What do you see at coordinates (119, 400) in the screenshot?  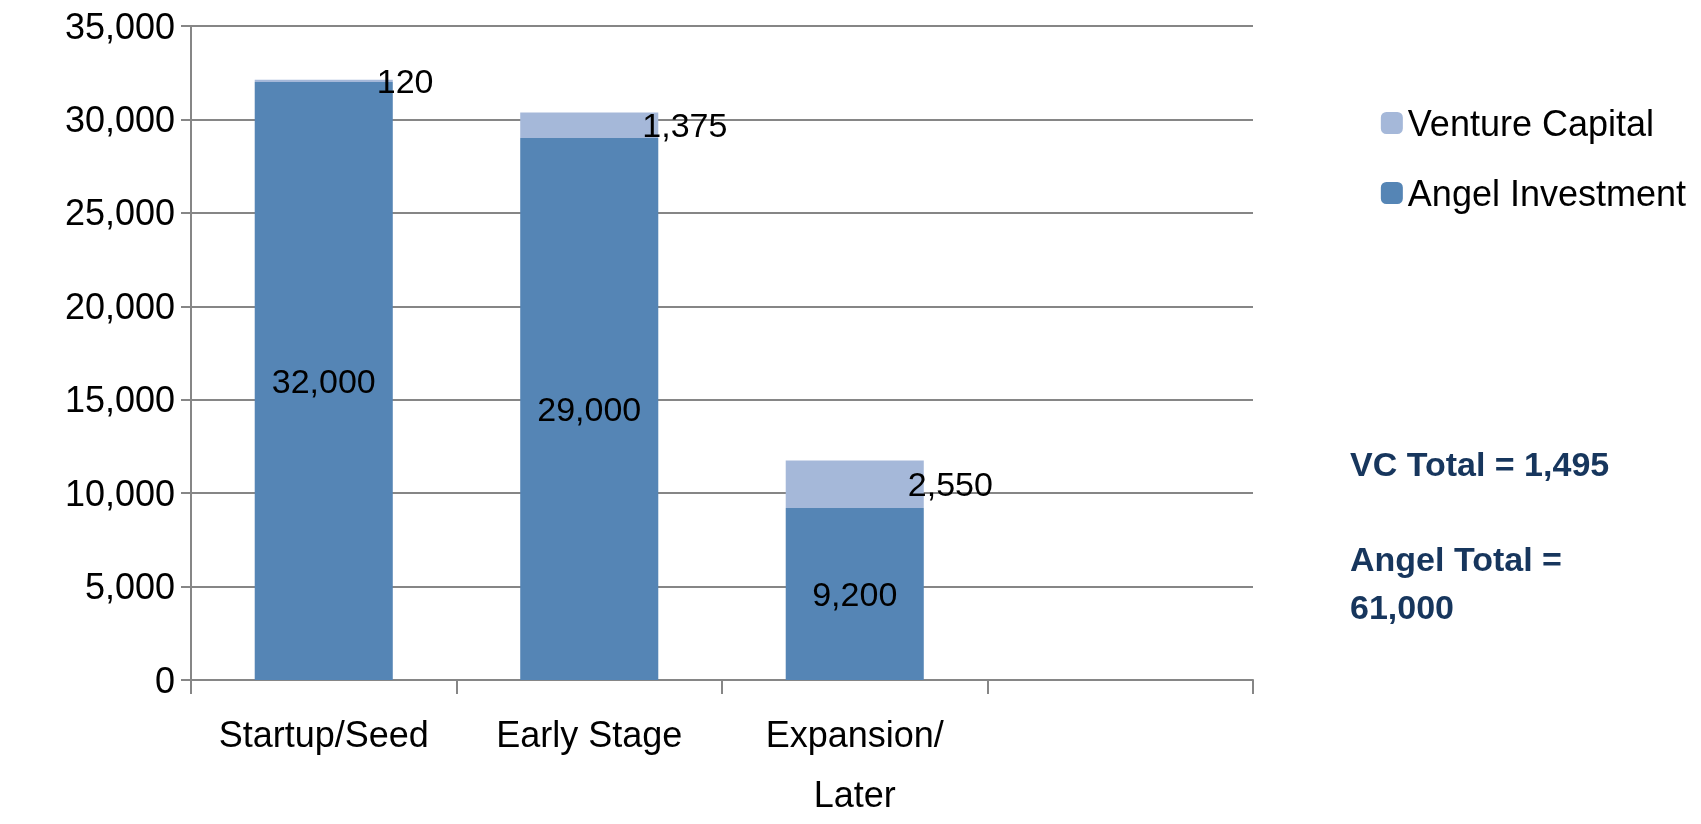 I see `y-tick-label: 15,000` at bounding box center [119, 400].